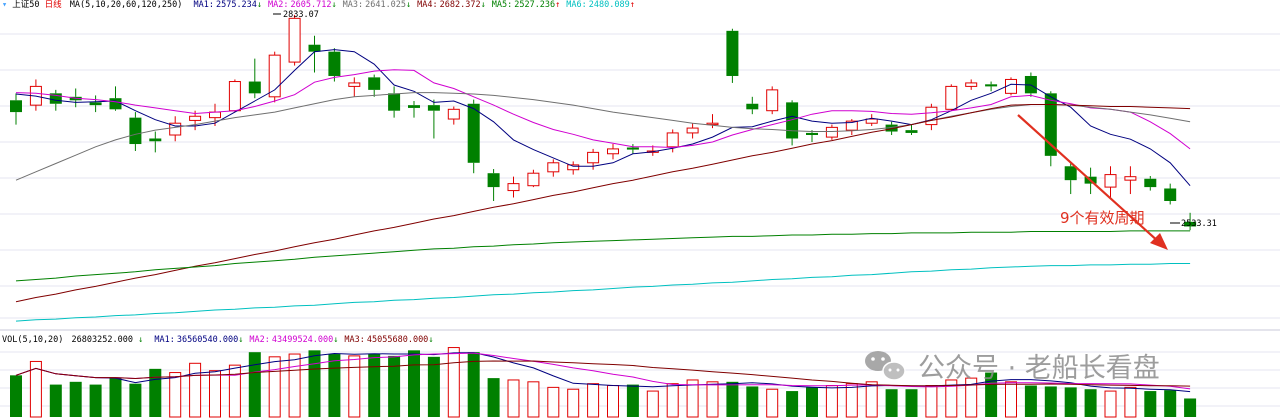 The image size is (1280, 419). What do you see at coordinates (502, 5) in the screenshot?
I see `ma-legend-label-5: MA5:` at bounding box center [502, 5].